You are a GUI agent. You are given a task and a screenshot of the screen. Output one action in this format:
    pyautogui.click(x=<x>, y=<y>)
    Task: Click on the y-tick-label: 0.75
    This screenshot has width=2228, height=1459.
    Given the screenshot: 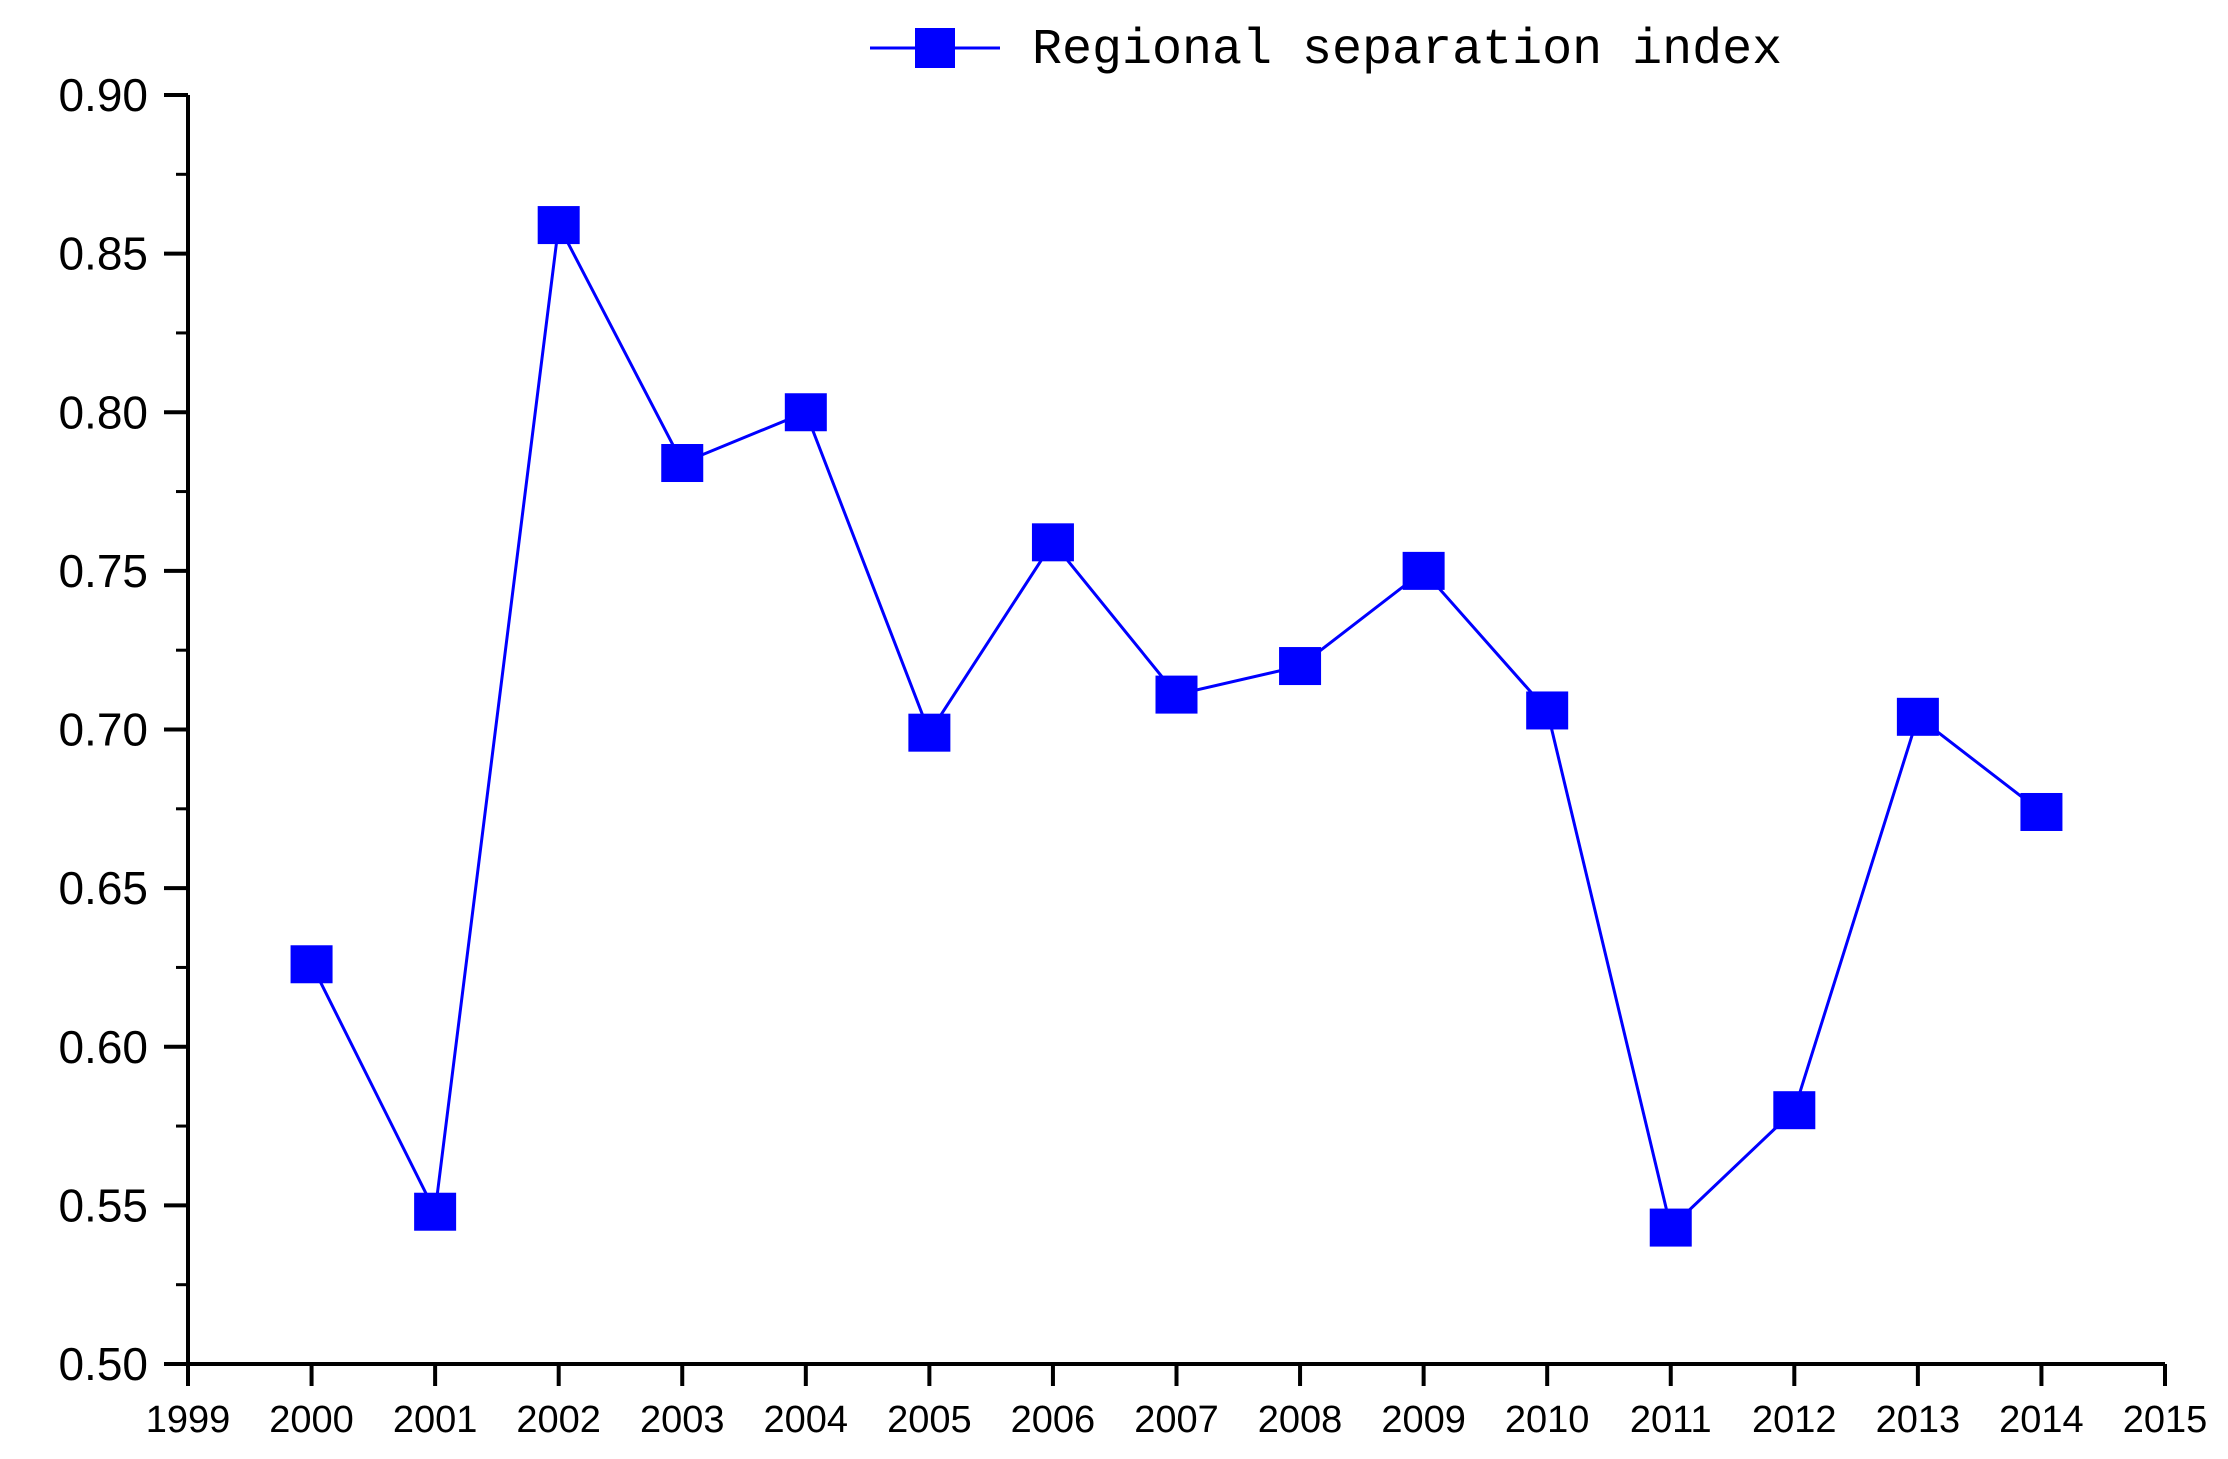 What is the action you would take?
    pyautogui.click(x=103, y=571)
    